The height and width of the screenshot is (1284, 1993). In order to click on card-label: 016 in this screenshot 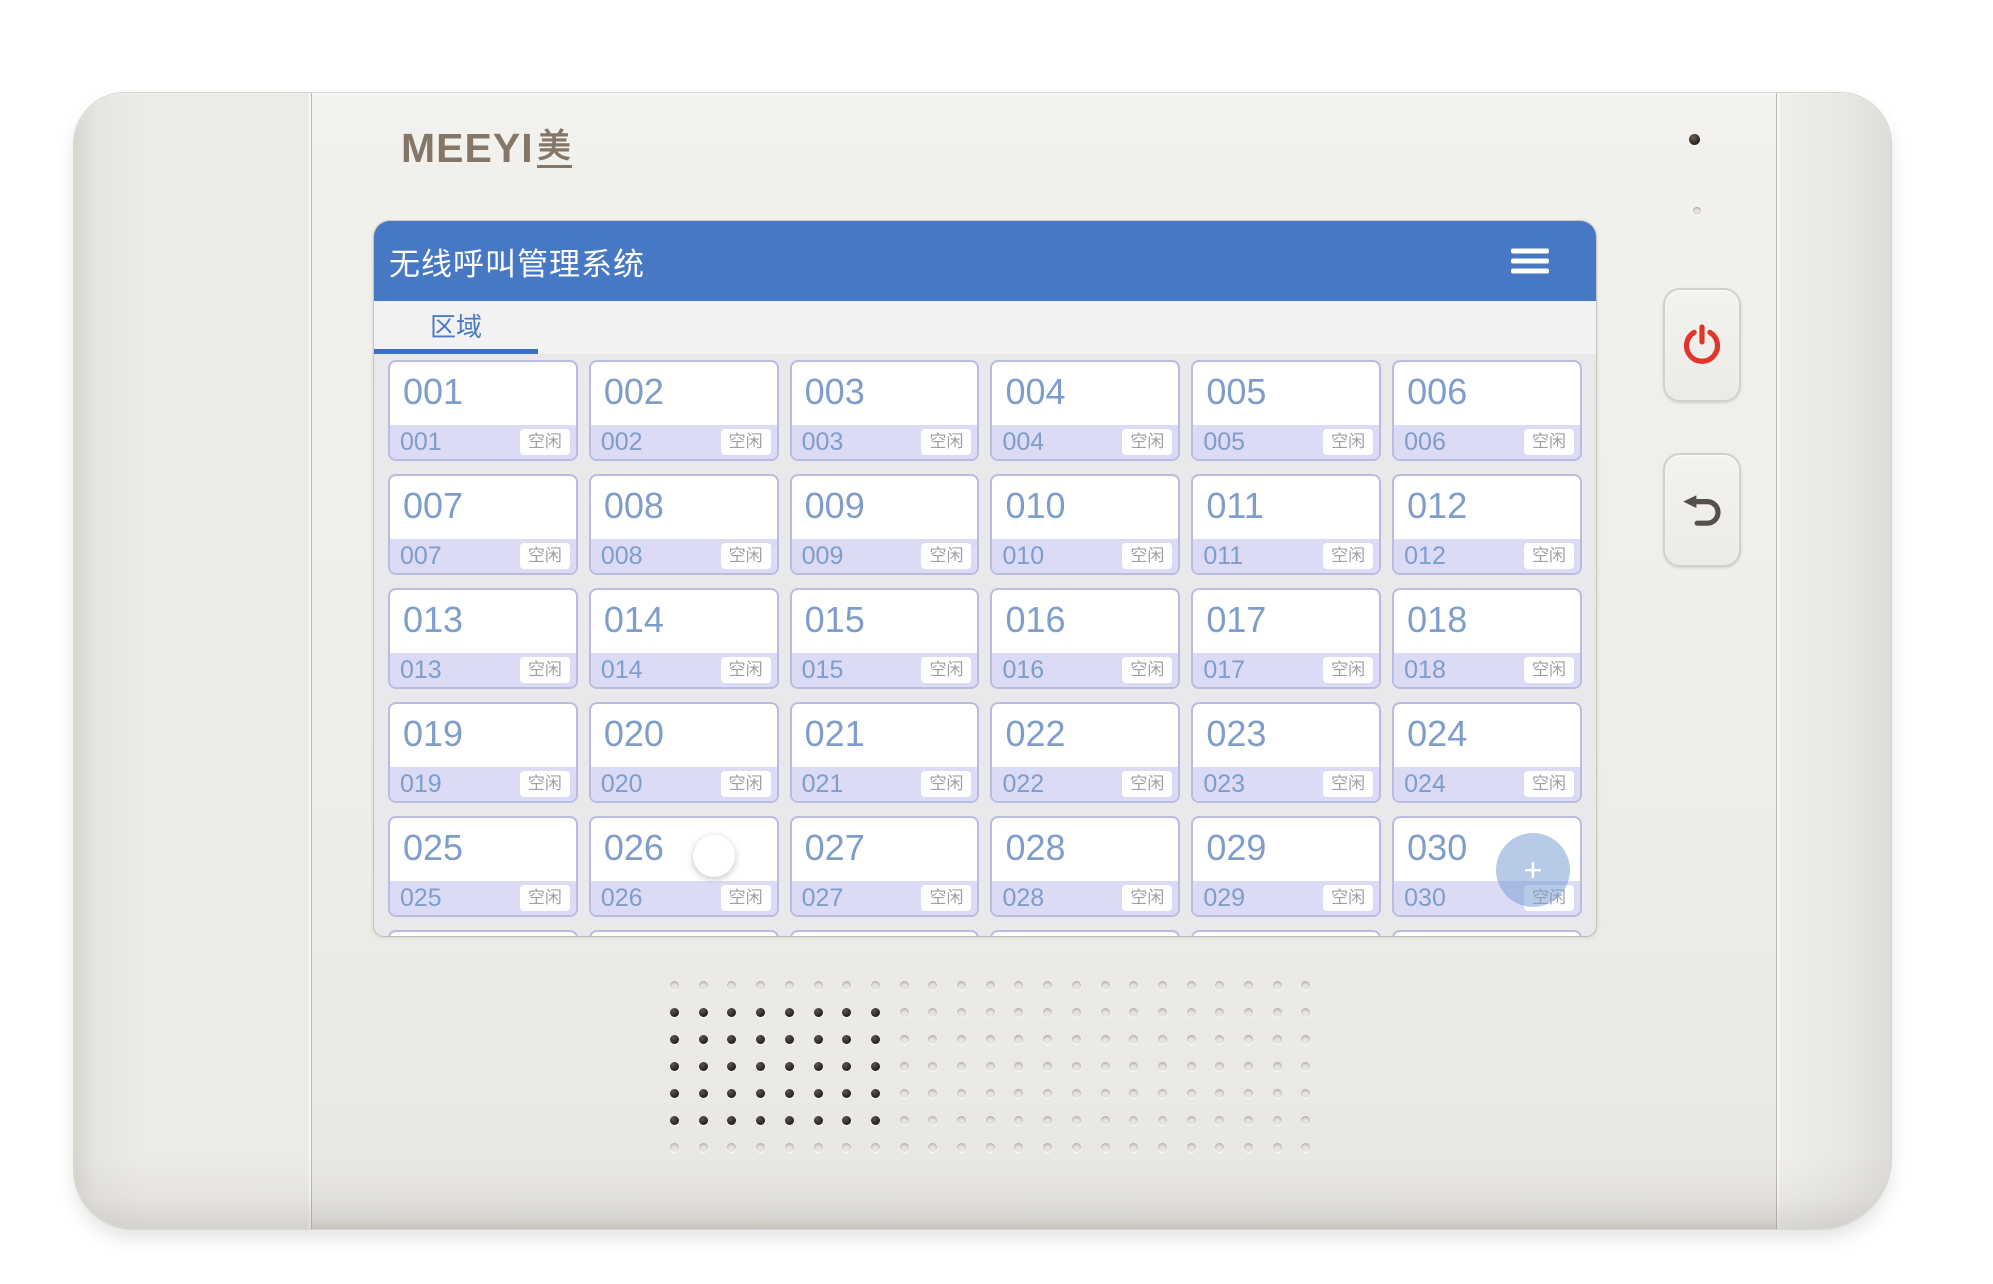, I will do `click(1023, 669)`.